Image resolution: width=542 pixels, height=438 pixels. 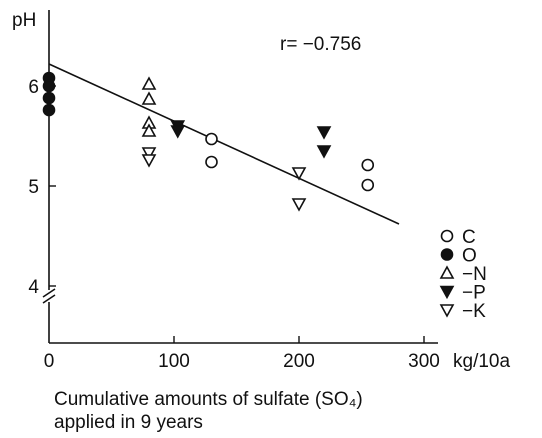 I want to click on caption-line-2: applied in 9 years, so click(x=128, y=422).